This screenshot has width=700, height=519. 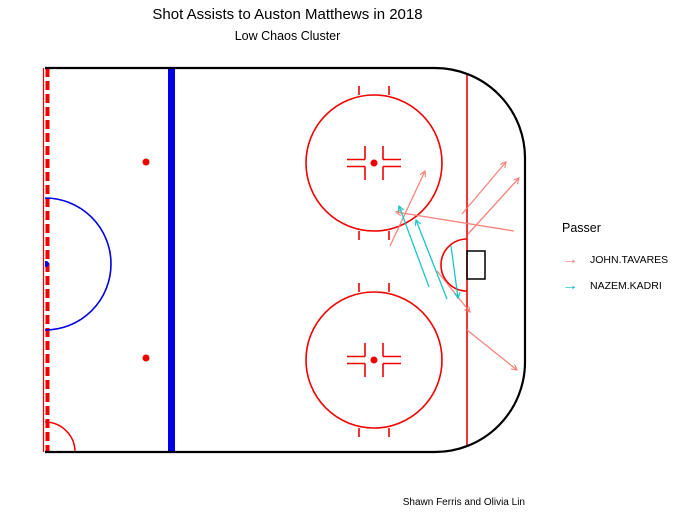 What do you see at coordinates (78, 264) in the screenshot?
I see `center-faceoff-circle` at bounding box center [78, 264].